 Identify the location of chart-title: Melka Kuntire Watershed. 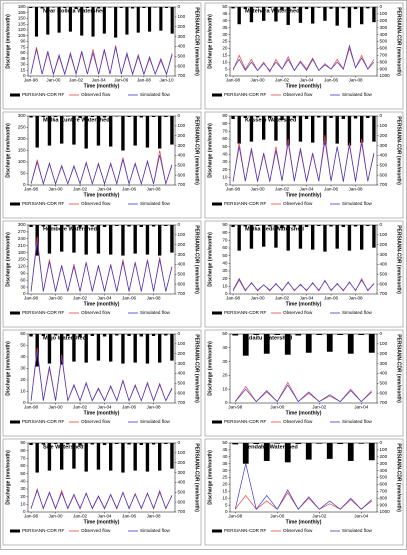
(76, 120).